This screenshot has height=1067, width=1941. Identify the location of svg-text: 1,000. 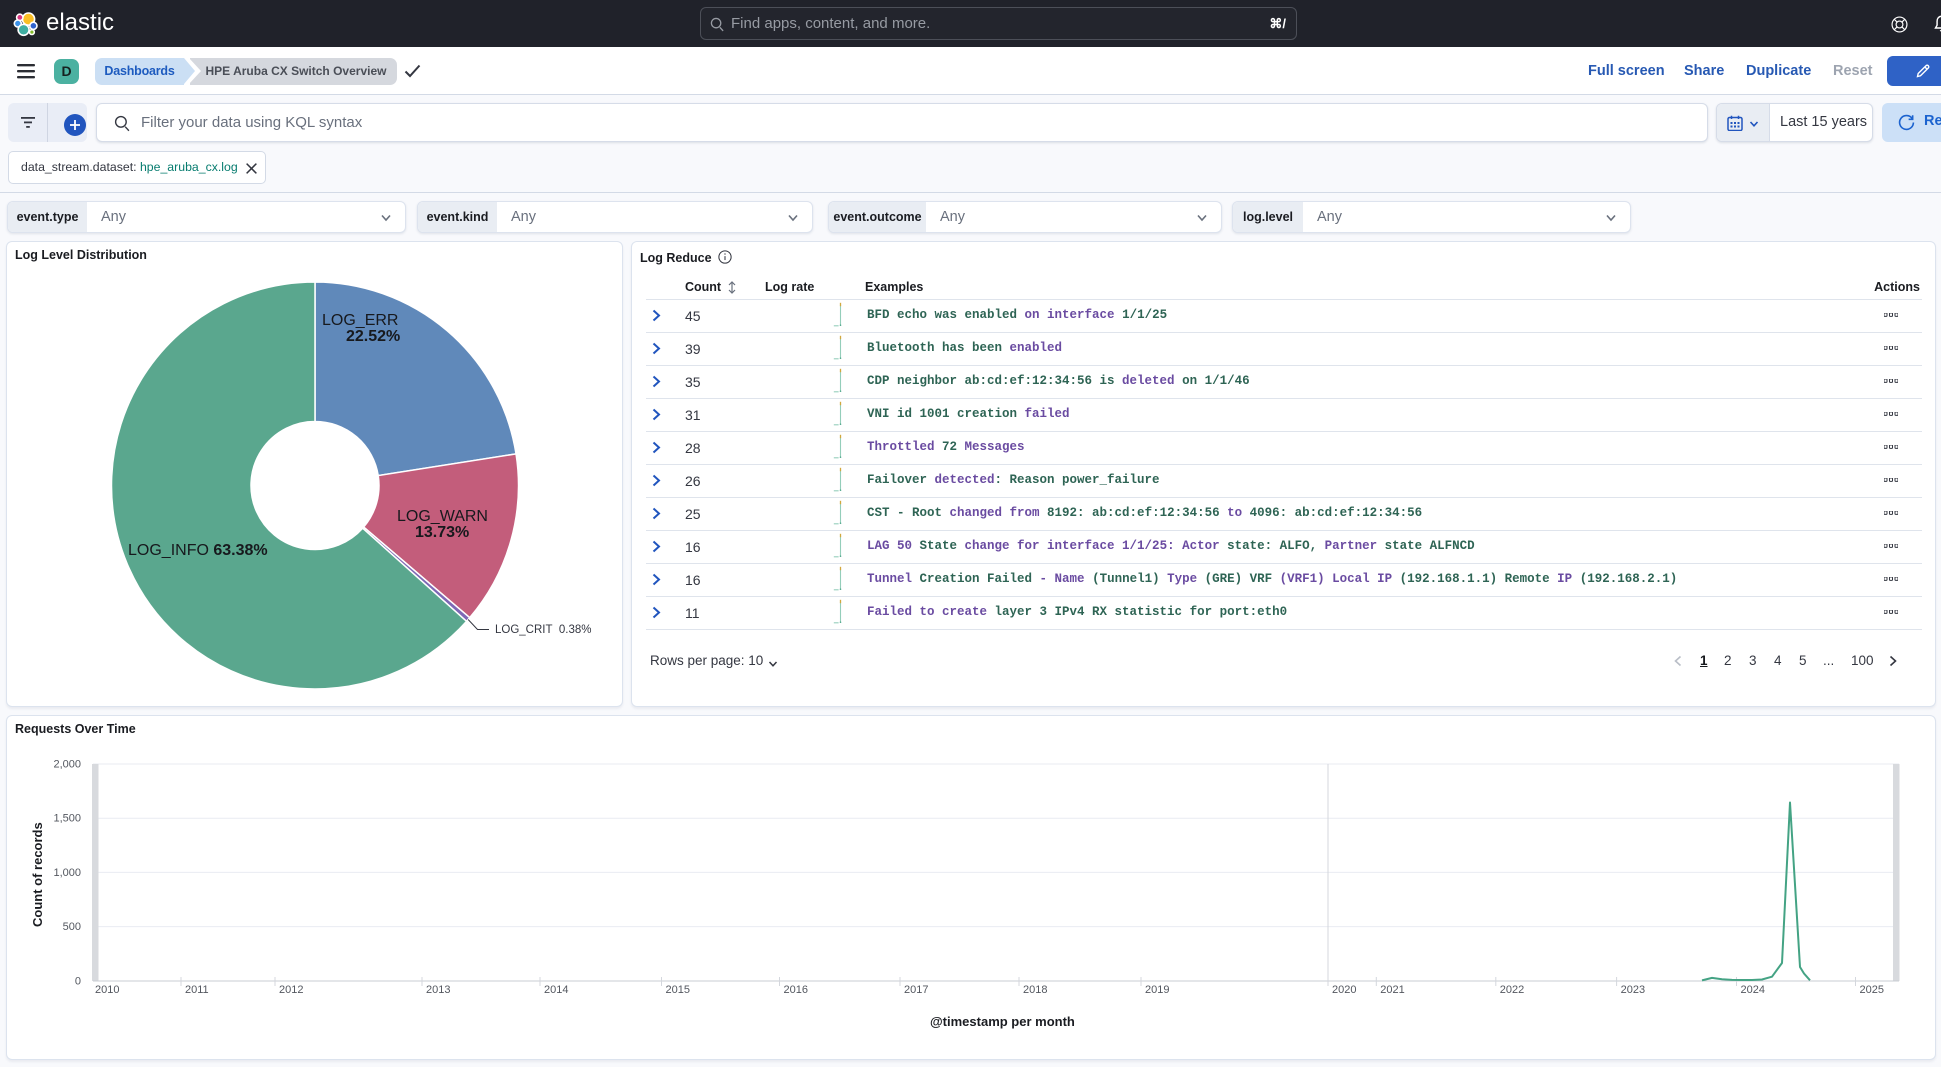
(67, 873).